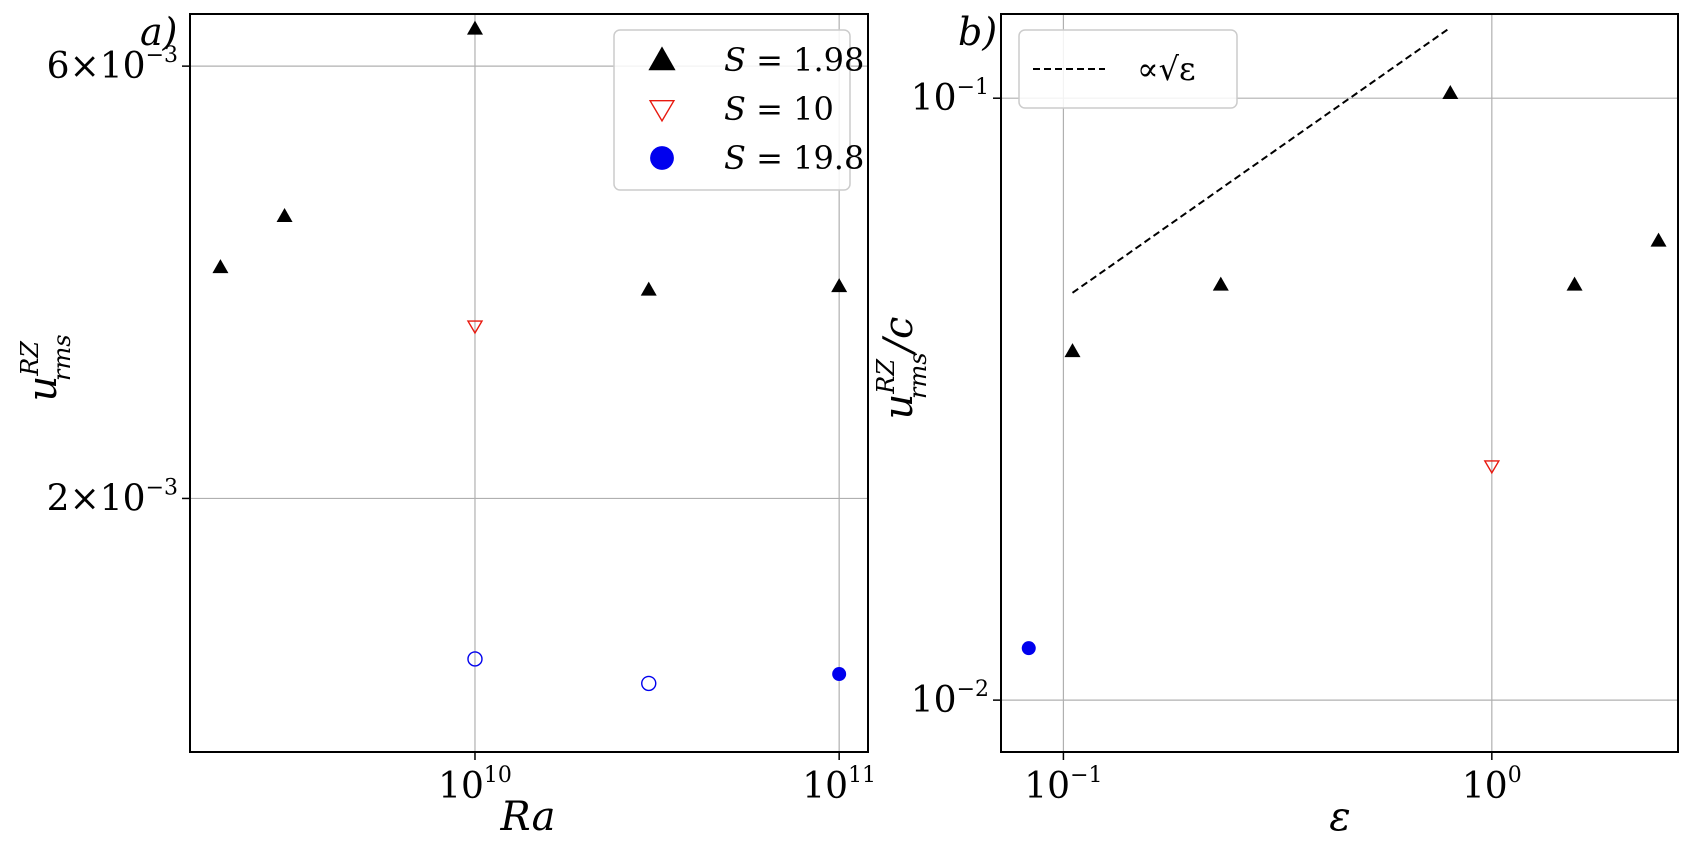 The height and width of the screenshot is (847, 1687). I want to click on panel-a-legend: S = 1.98 S = 10 S = 19.8, so click(738, 110).